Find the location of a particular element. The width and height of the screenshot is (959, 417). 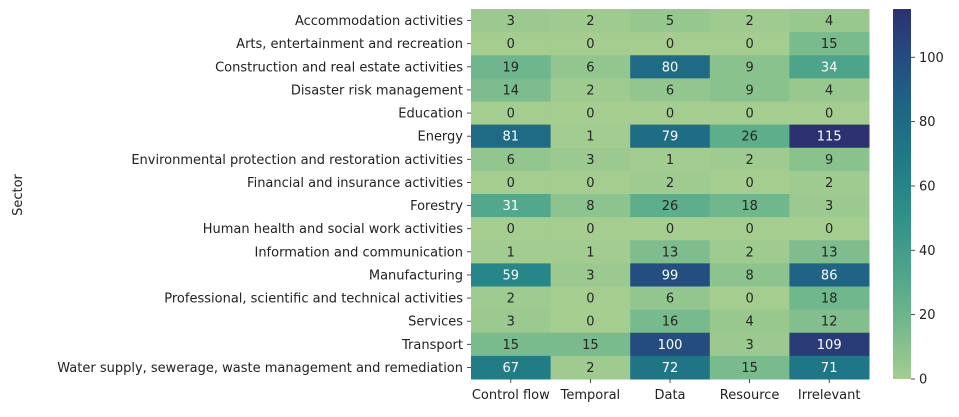

cell-value-label: 81 is located at coordinates (511, 137).